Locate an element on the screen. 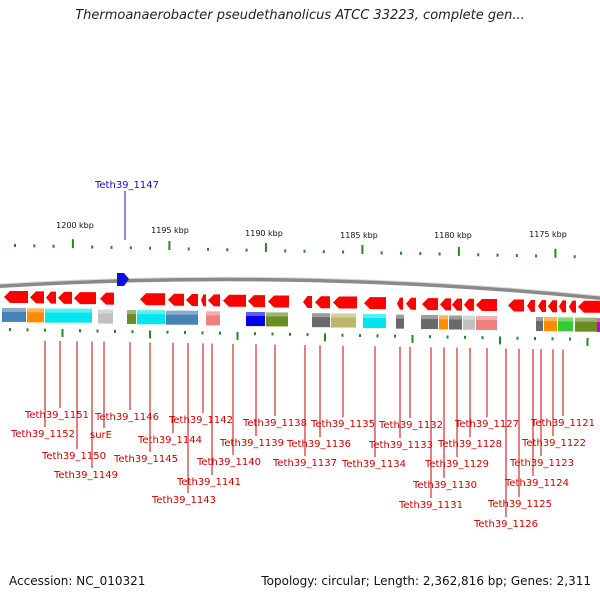  gene-label: Teth39_1136 is located at coordinates (318, 444).